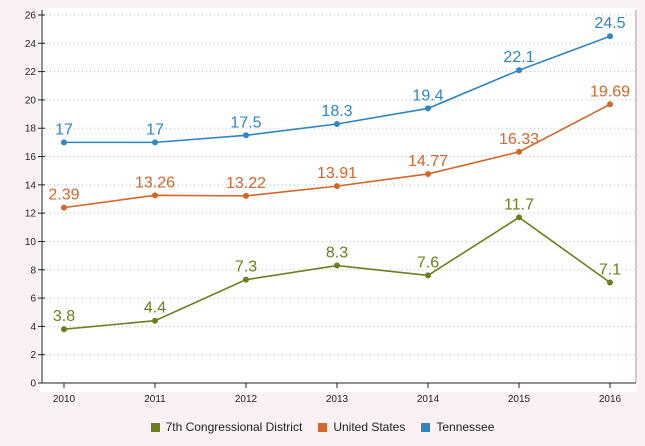 This screenshot has width=645, height=446. I want to click on data-label-district-2014: 7.6, so click(428, 262).